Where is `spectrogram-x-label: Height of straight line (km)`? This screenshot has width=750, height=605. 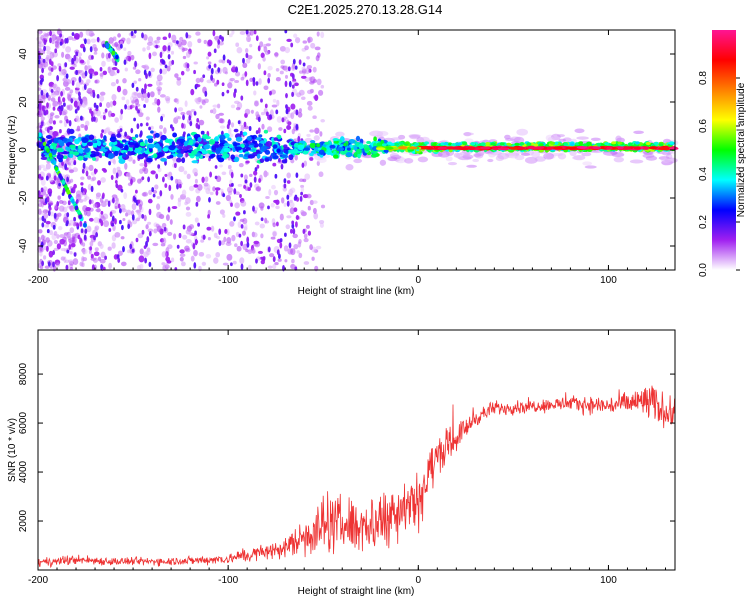 spectrogram-x-label: Height of straight line (km) is located at coordinates (356, 291).